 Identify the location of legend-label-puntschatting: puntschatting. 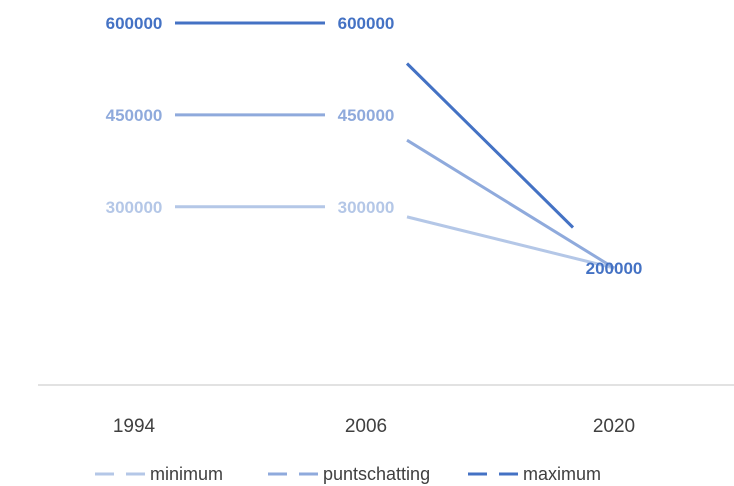
(376, 474).